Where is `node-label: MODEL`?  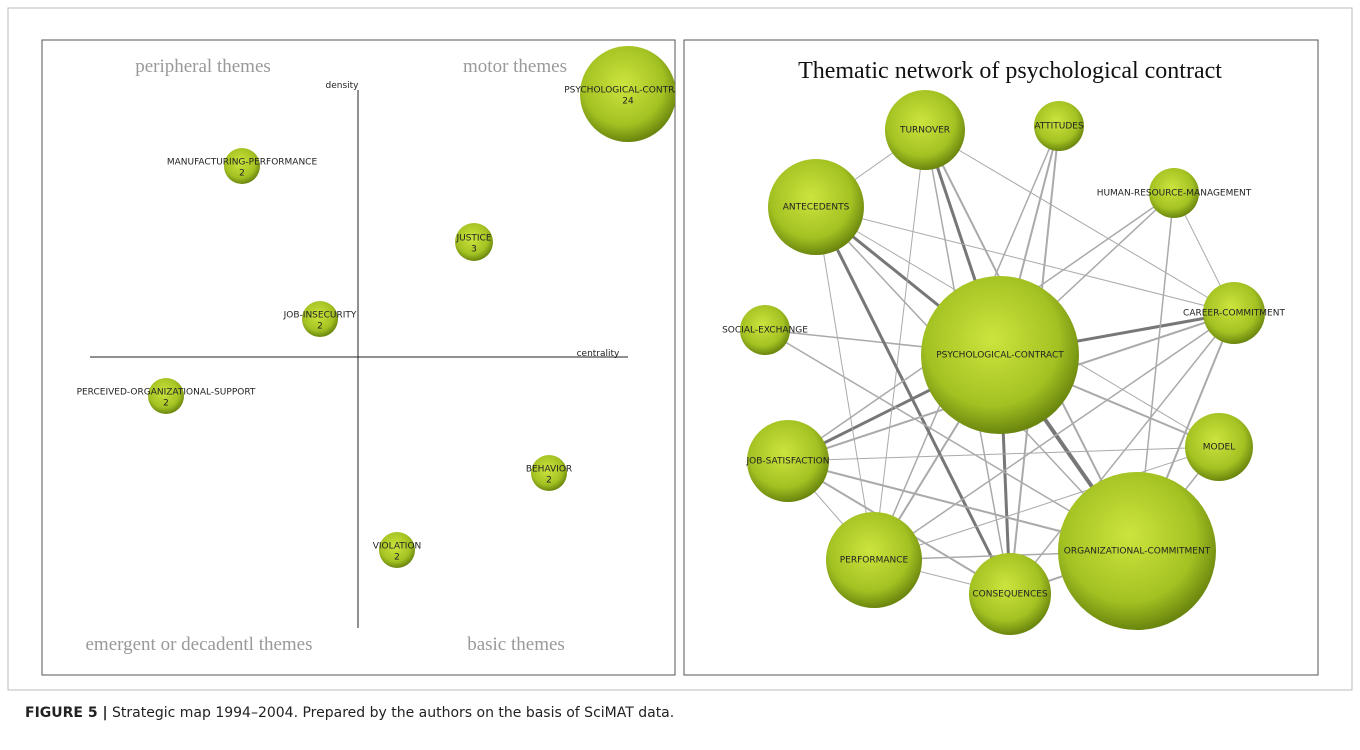 node-label: MODEL is located at coordinates (1219, 448).